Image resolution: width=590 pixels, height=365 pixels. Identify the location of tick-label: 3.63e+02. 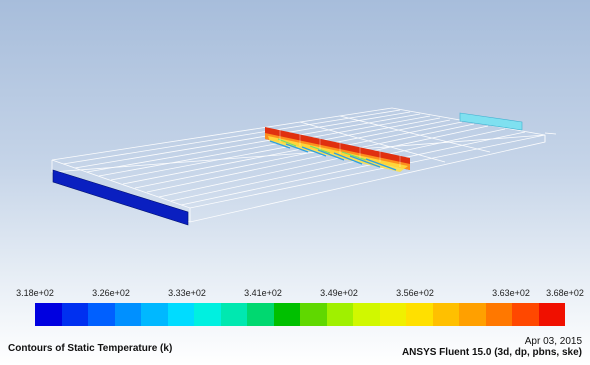
(511, 293).